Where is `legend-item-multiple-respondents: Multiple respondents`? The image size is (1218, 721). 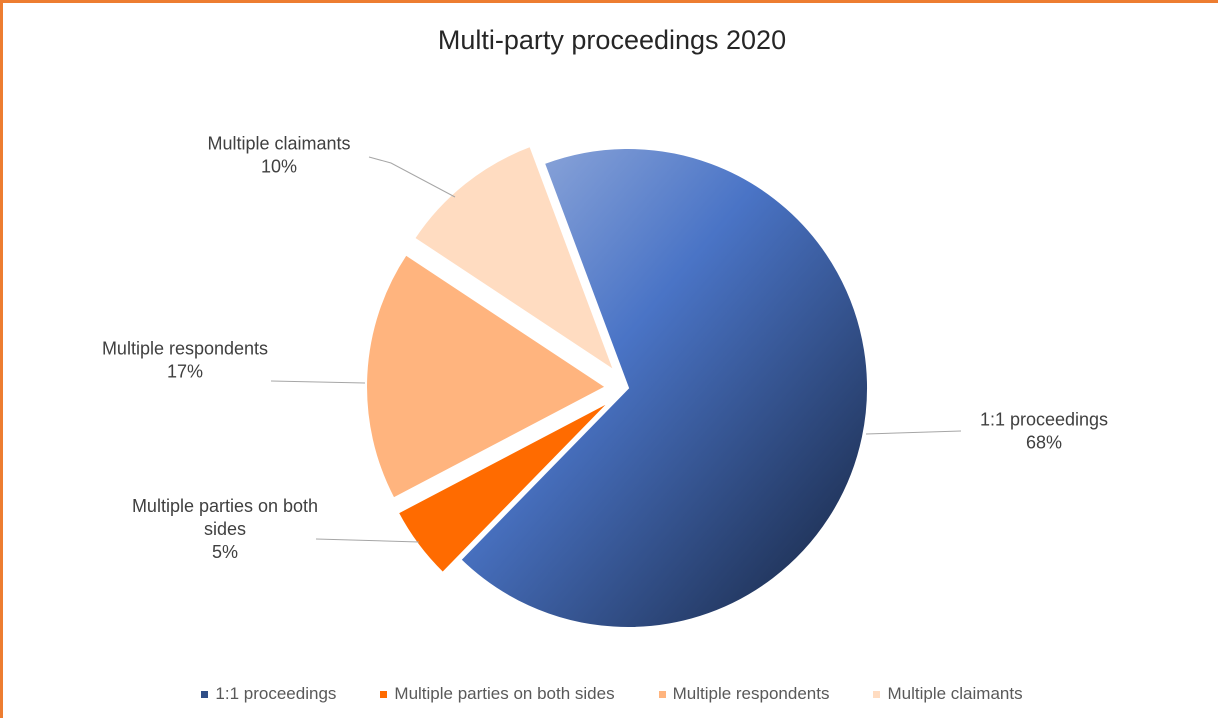 legend-item-multiple-respondents: Multiple respondents is located at coordinates (744, 694).